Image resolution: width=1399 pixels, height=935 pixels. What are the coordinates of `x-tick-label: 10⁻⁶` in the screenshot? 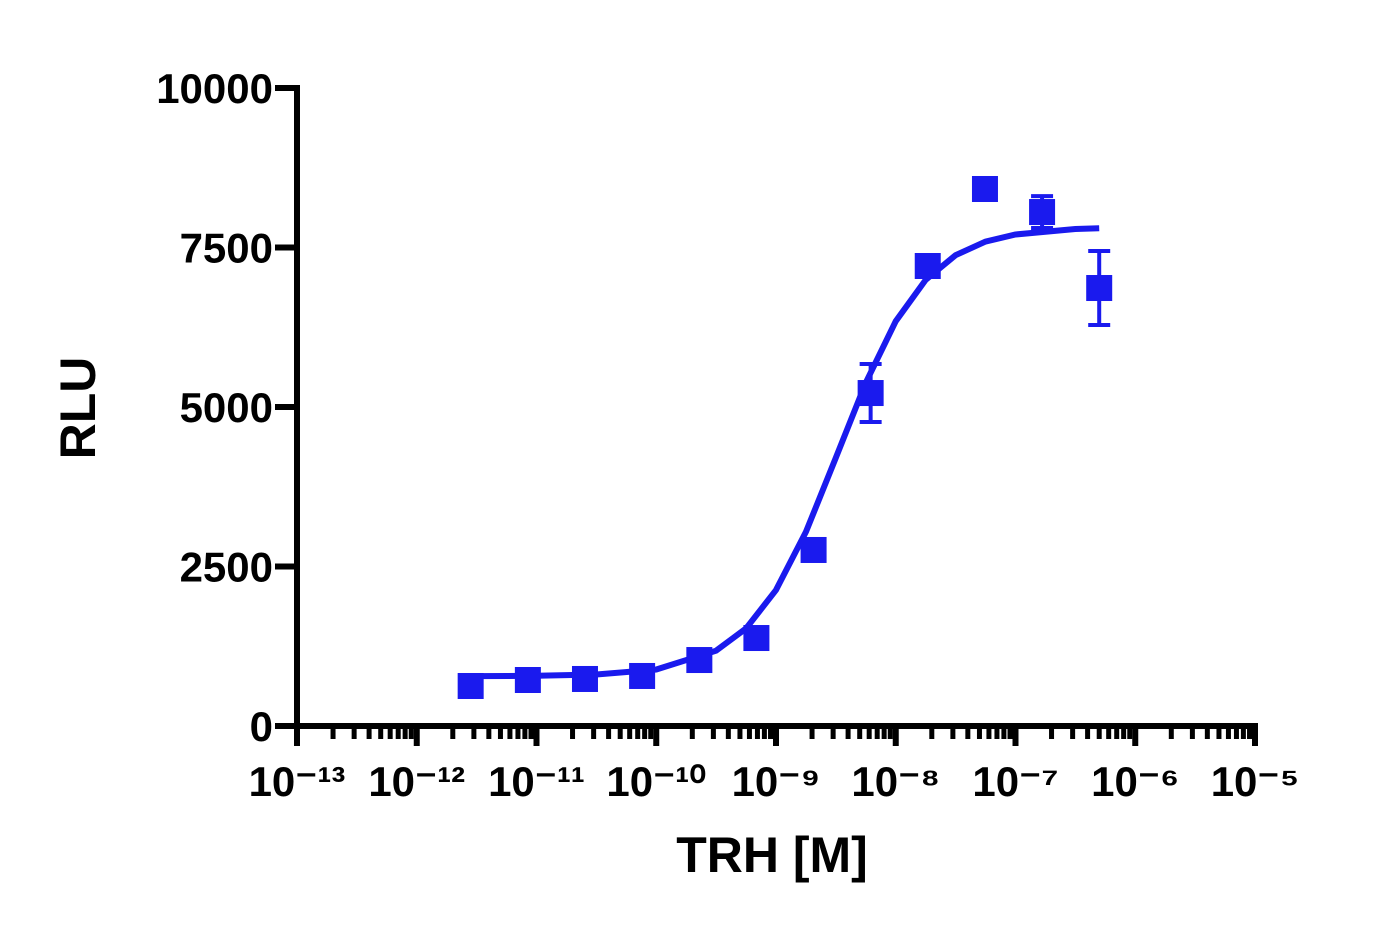 It's located at (1135, 781).